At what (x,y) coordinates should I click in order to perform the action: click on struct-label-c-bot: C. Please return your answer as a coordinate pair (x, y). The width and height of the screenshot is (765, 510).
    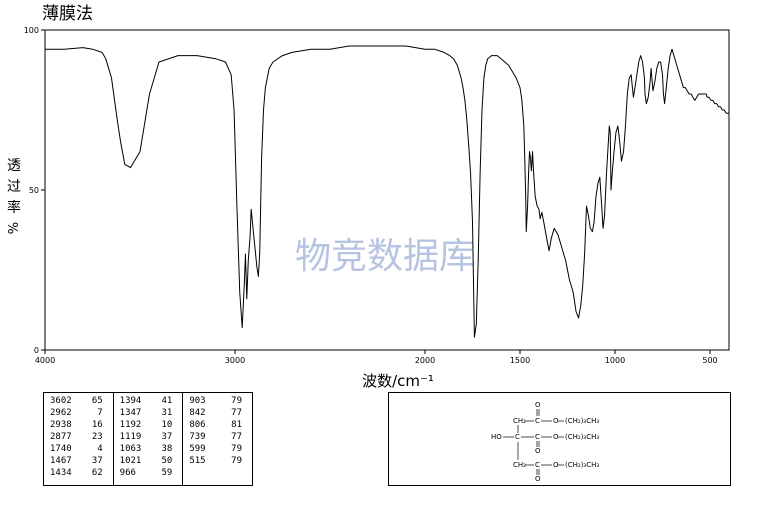
    Looking at the image, I should click on (537, 465).